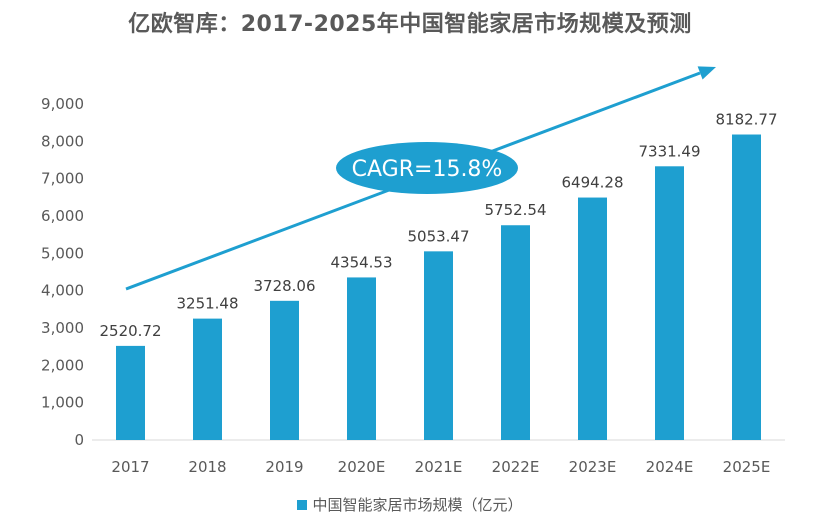 The width and height of the screenshot is (820, 530). Describe the element at coordinates (592, 318) in the screenshot. I see `bar-2023E` at that location.